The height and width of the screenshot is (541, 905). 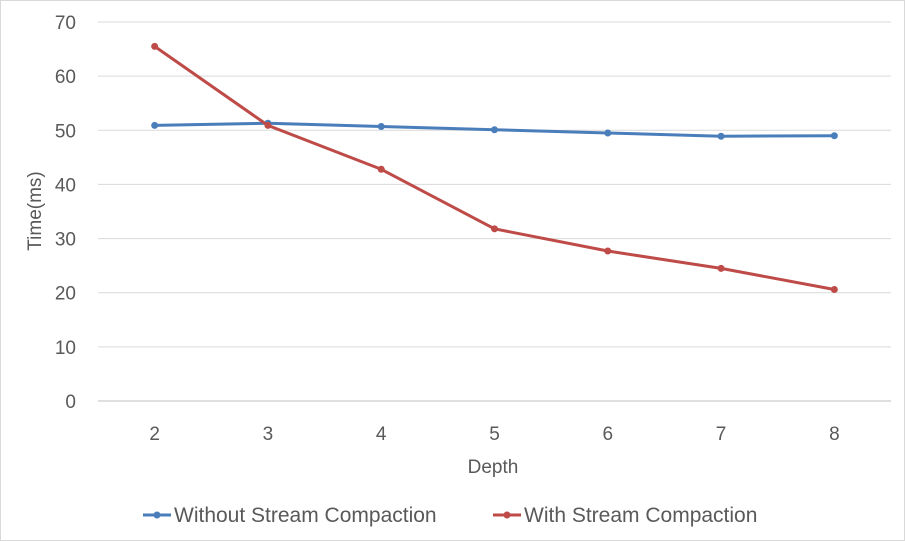 What do you see at coordinates (65, 240) in the screenshot?
I see `y-tick-label: 30` at bounding box center [65, 240].